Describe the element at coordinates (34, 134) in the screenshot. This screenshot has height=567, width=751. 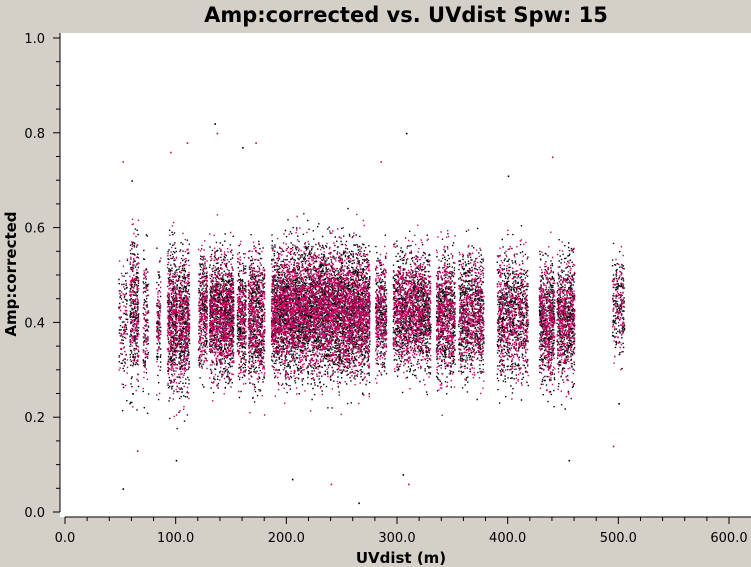
I see `y-tick-label: 0.8` at that location.